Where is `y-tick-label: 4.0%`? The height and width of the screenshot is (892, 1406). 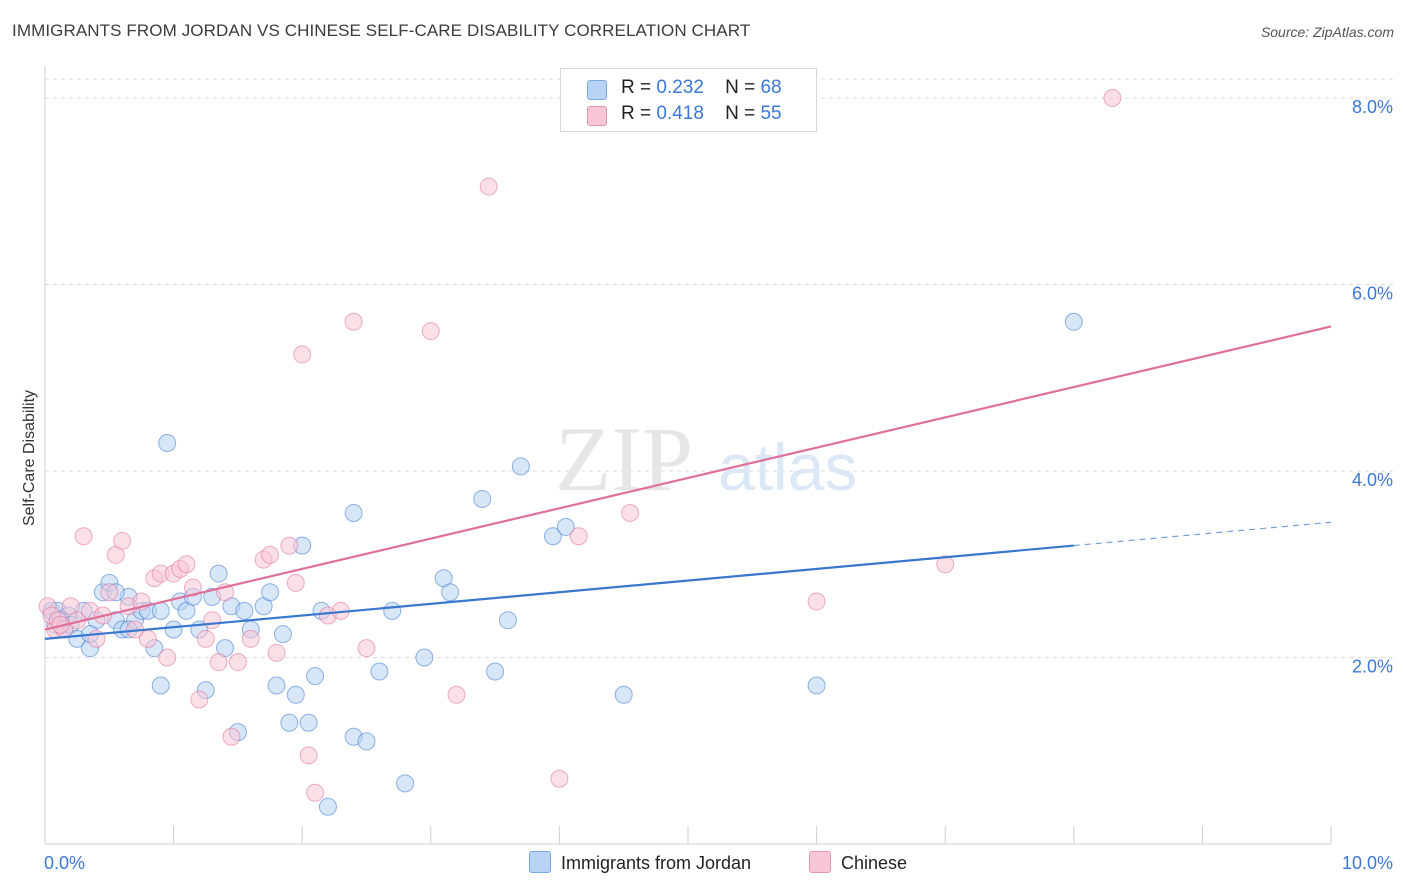
y-tick-label: 4.0% is located at coordinates (1372, 480).